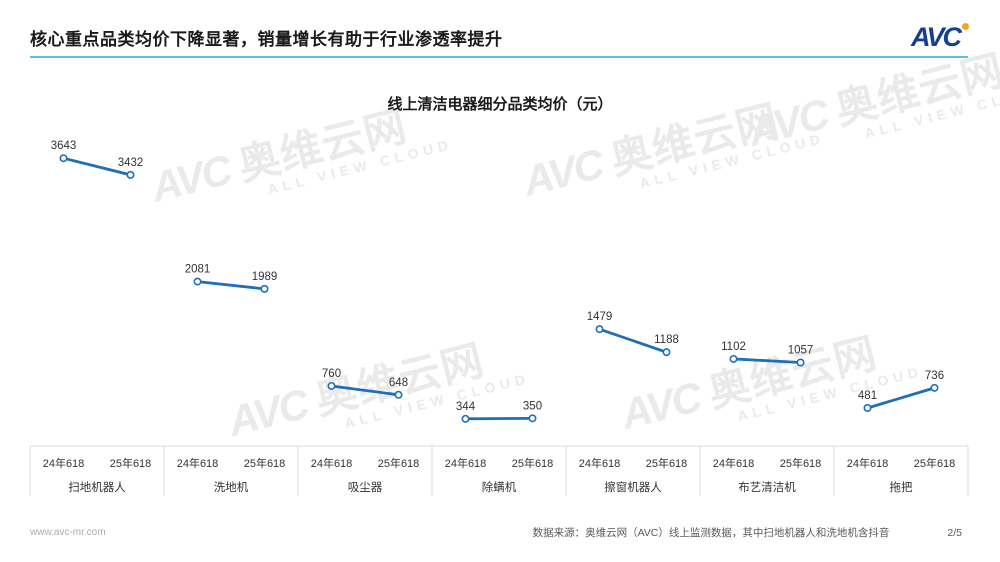 The width and height of the screenshot is (1000, 562). I want to click on value-label: 1479, so click(600, 317).